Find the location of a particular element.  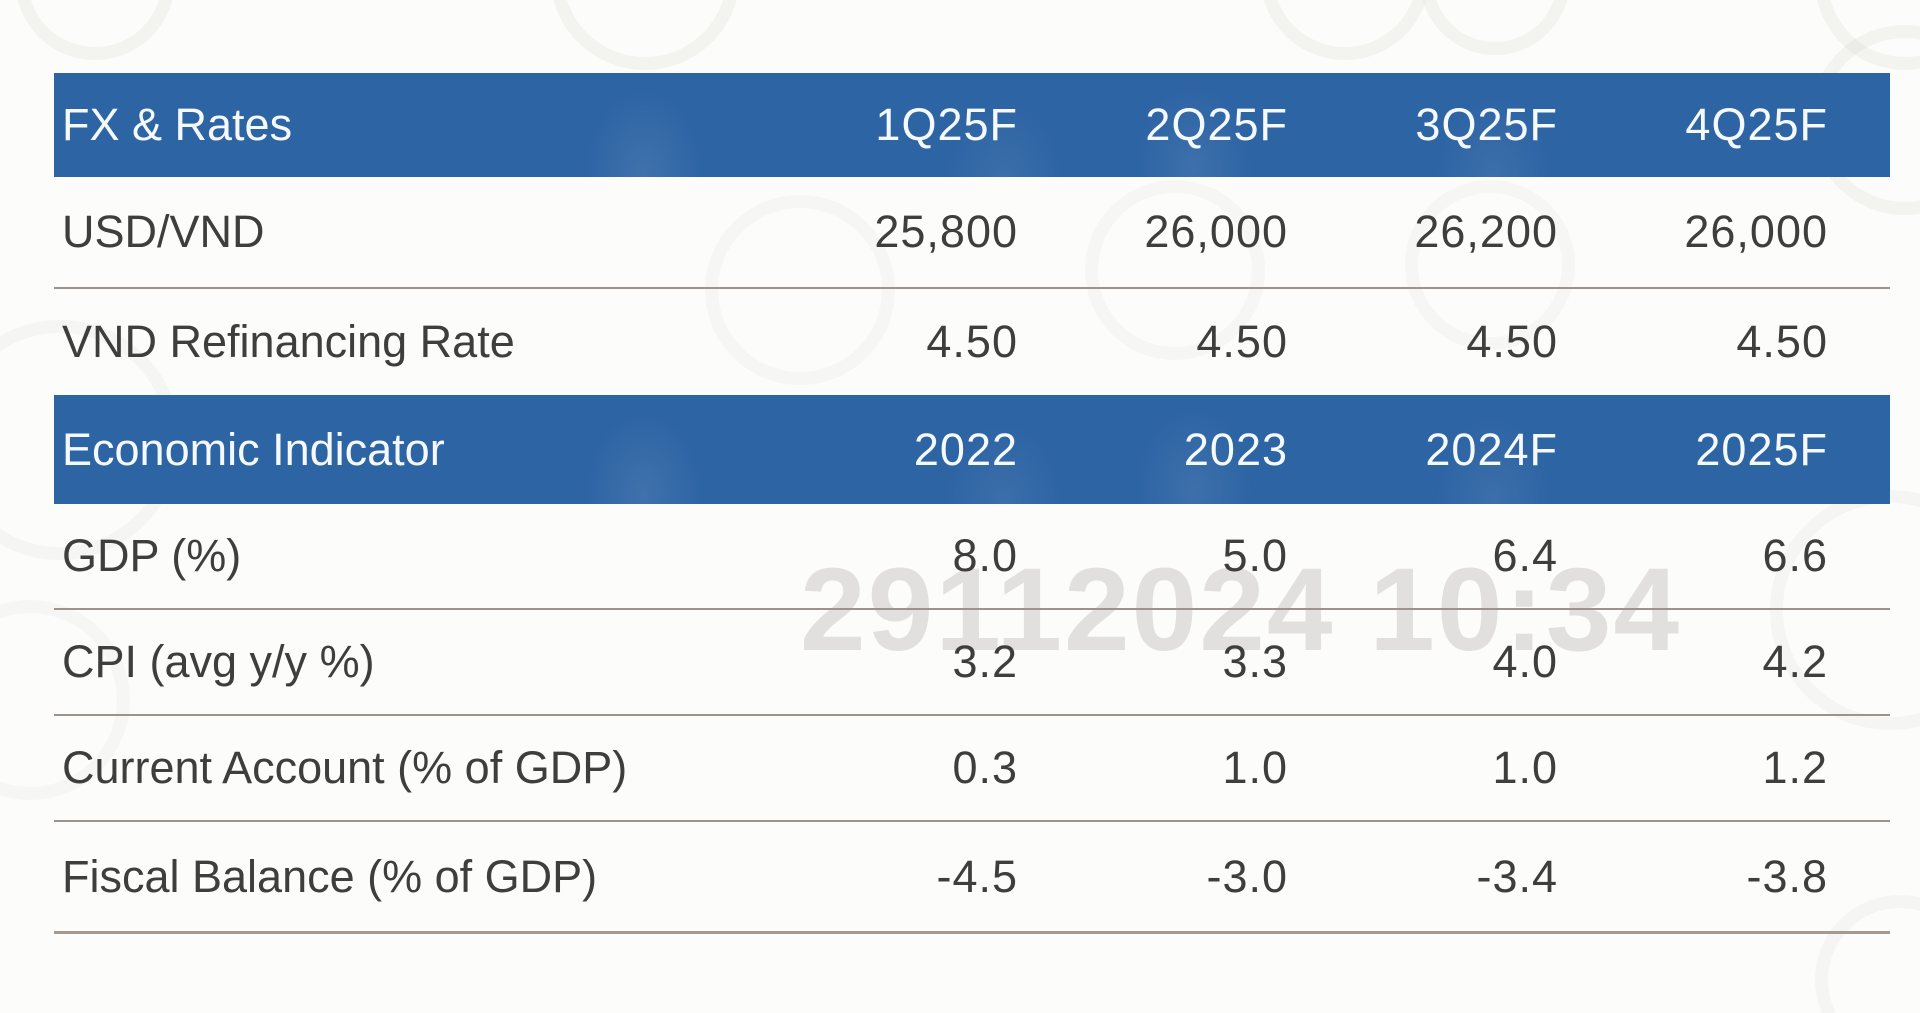

economic-indicator-header-row: Economic Indicator 2022 2023 2024F 2025F is located at coordinates (972, 449).